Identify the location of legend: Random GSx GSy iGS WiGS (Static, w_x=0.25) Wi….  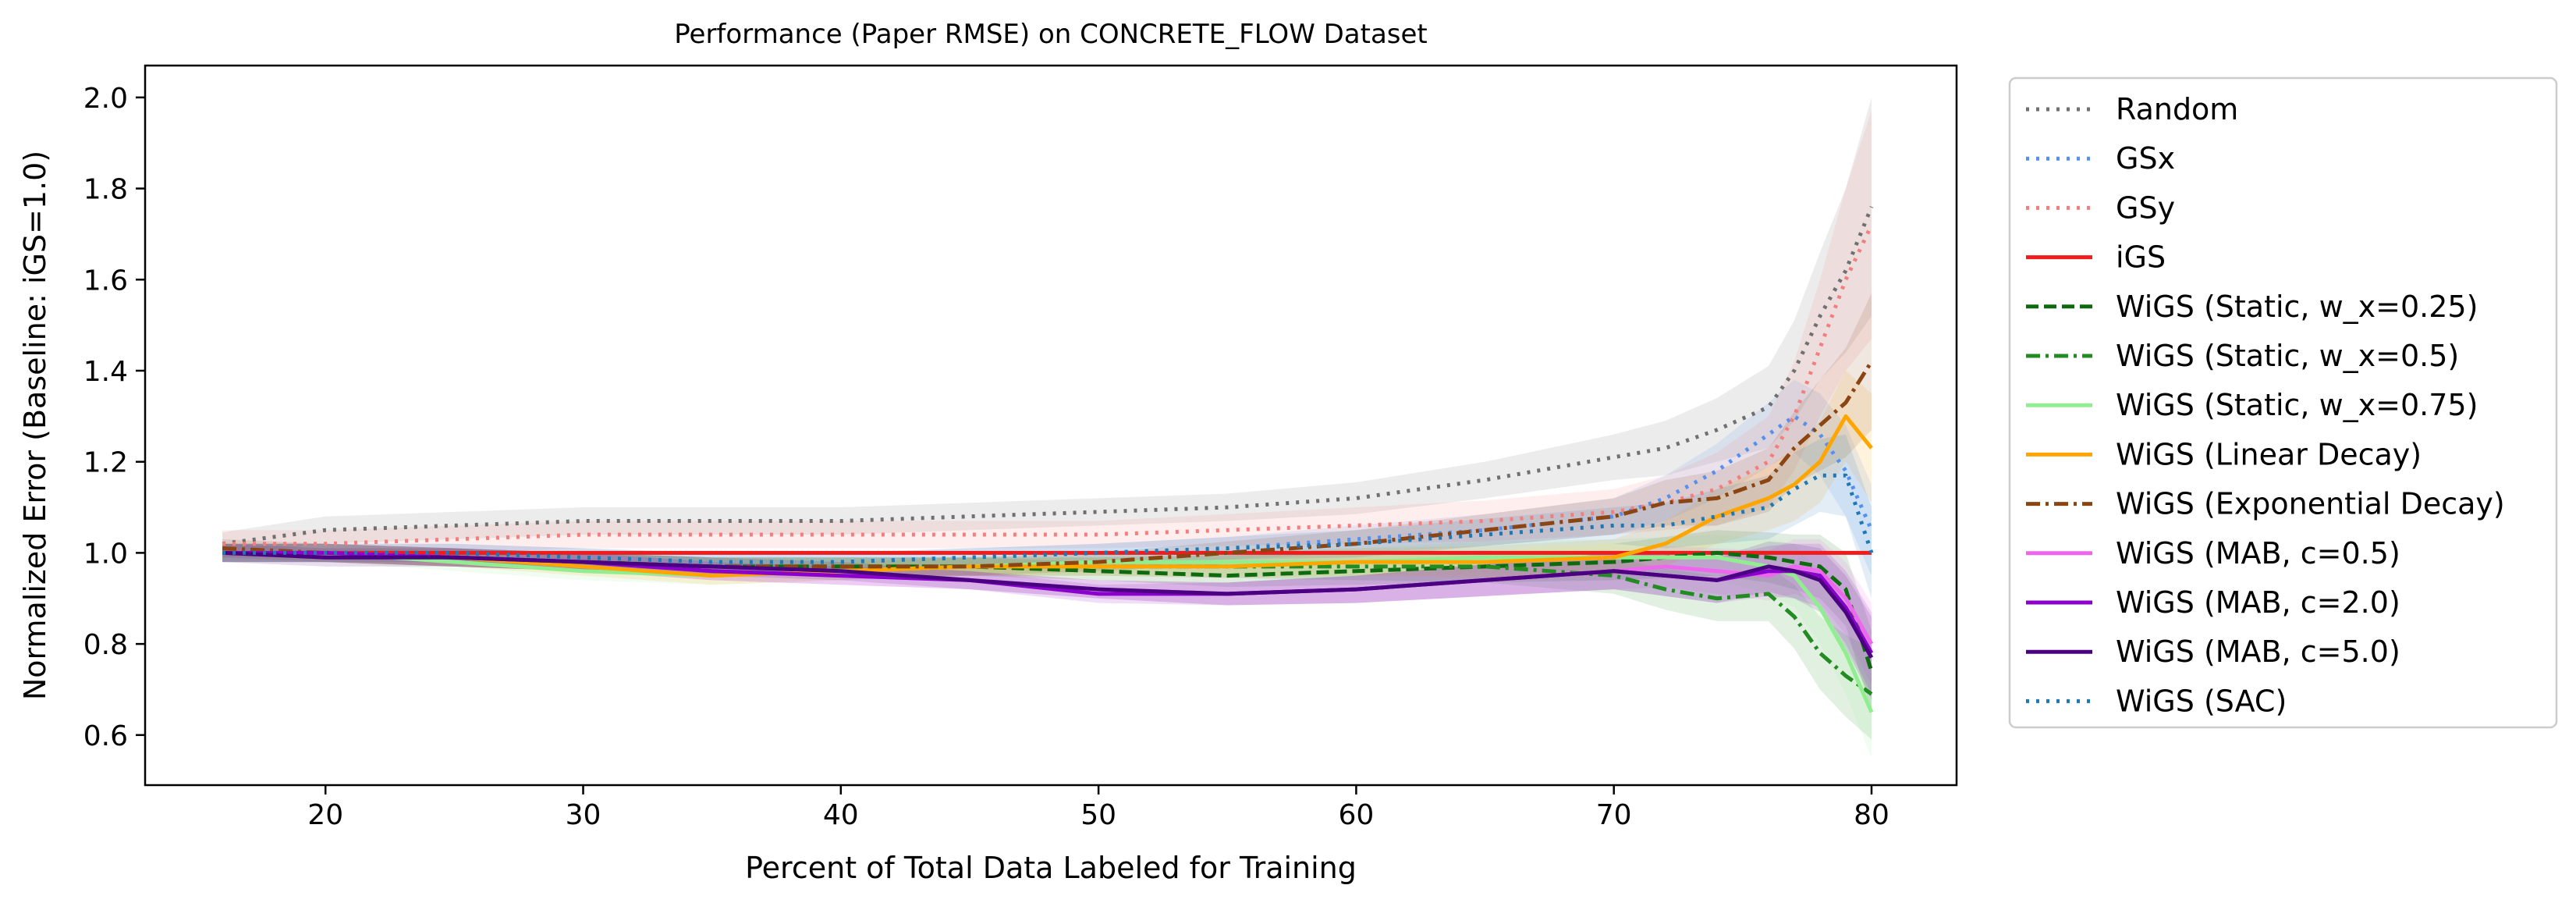
(2265, 405).